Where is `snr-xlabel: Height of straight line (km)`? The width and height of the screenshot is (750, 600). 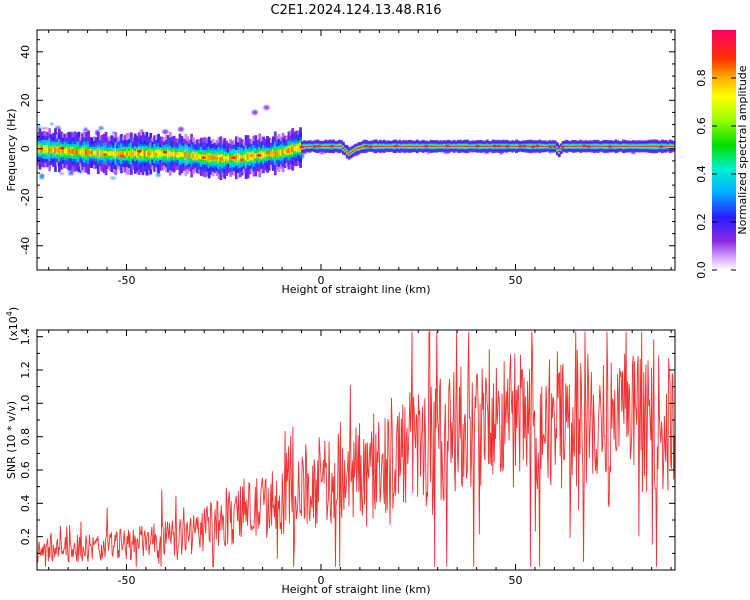
snr-xlabel: Height of straight line (km) is located at coordinates (355, 589).